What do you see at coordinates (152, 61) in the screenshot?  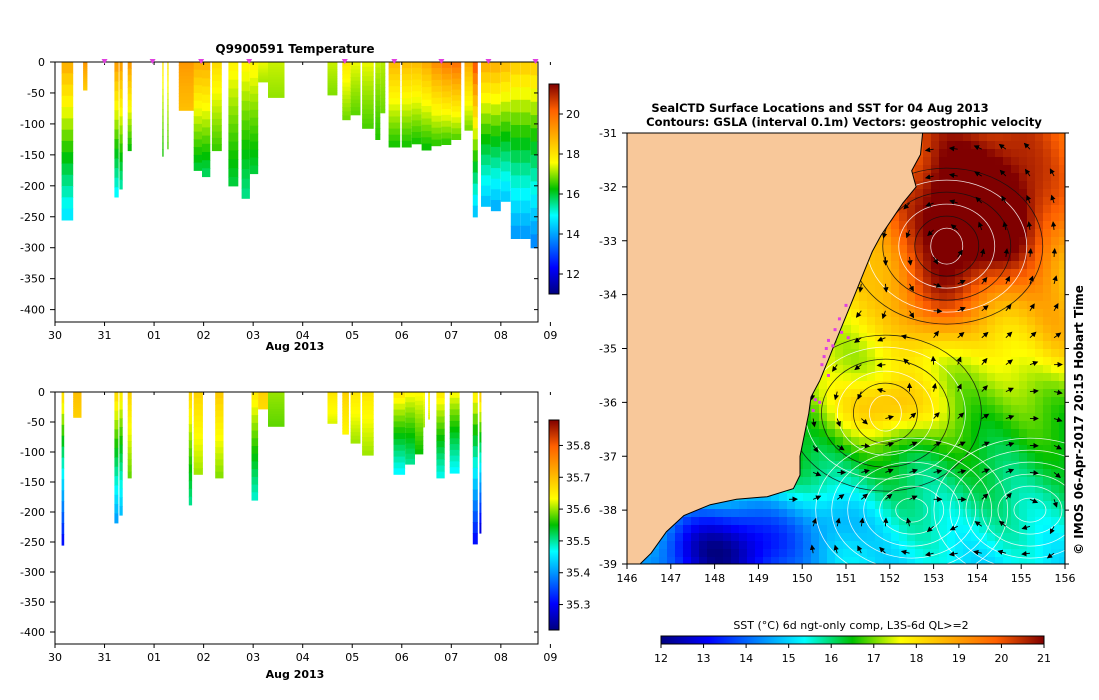 I see `surface-marker` at bounding box center [152, 61].